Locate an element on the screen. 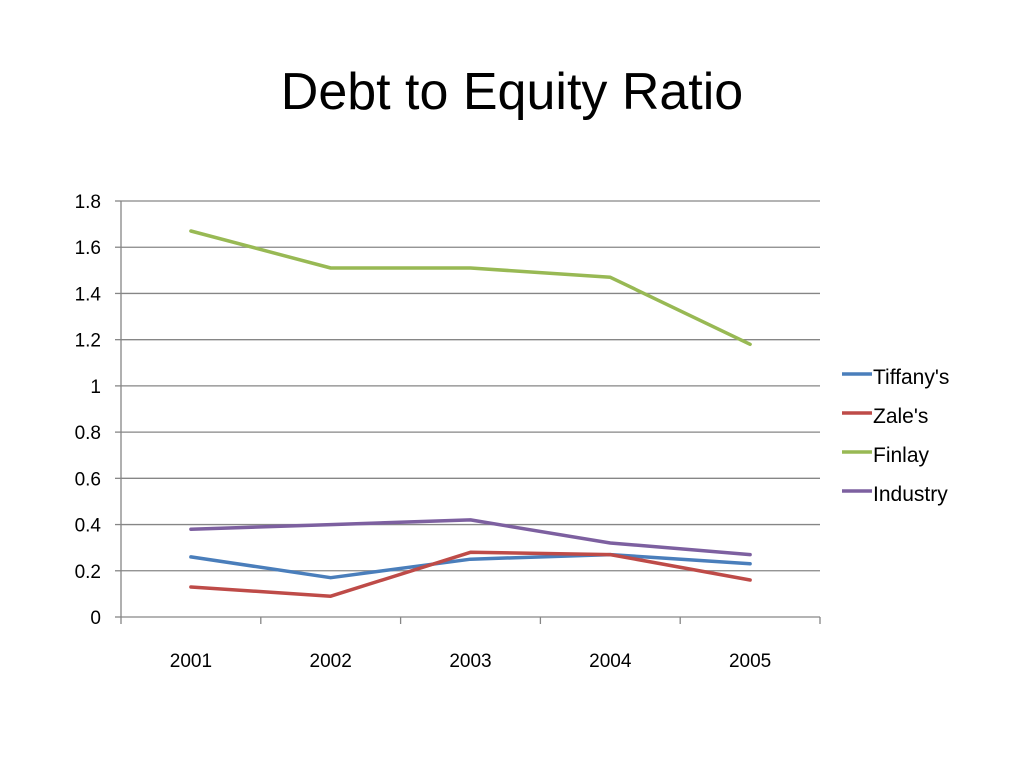  series-line-zale-s is located at coordinates (470, 574).